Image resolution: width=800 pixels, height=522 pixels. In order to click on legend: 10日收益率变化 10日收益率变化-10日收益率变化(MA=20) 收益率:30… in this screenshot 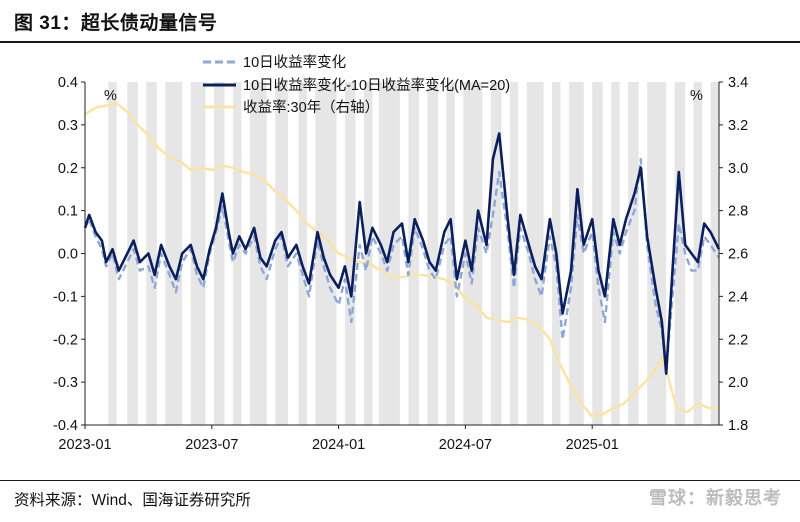, I will do `click(356, 85)`.